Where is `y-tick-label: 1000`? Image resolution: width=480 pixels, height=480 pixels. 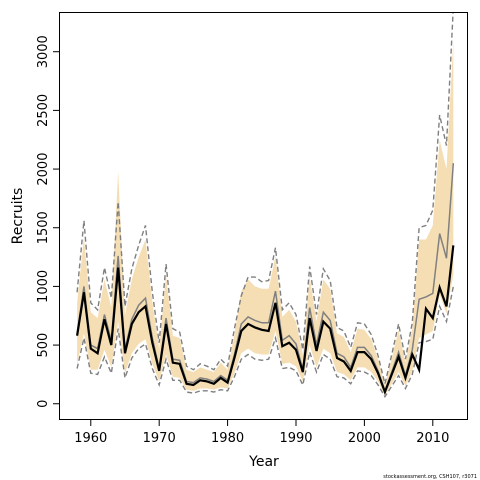 y-tick-label: 1000 is located at coordinates (43, 286).